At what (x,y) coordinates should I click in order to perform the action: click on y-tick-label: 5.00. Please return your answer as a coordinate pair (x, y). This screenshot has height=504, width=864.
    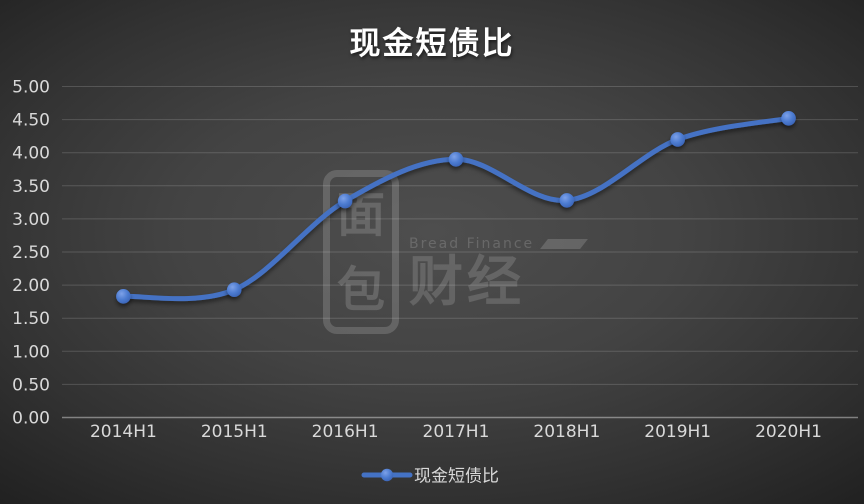
    Looking at the image, I should click on (31, 88).